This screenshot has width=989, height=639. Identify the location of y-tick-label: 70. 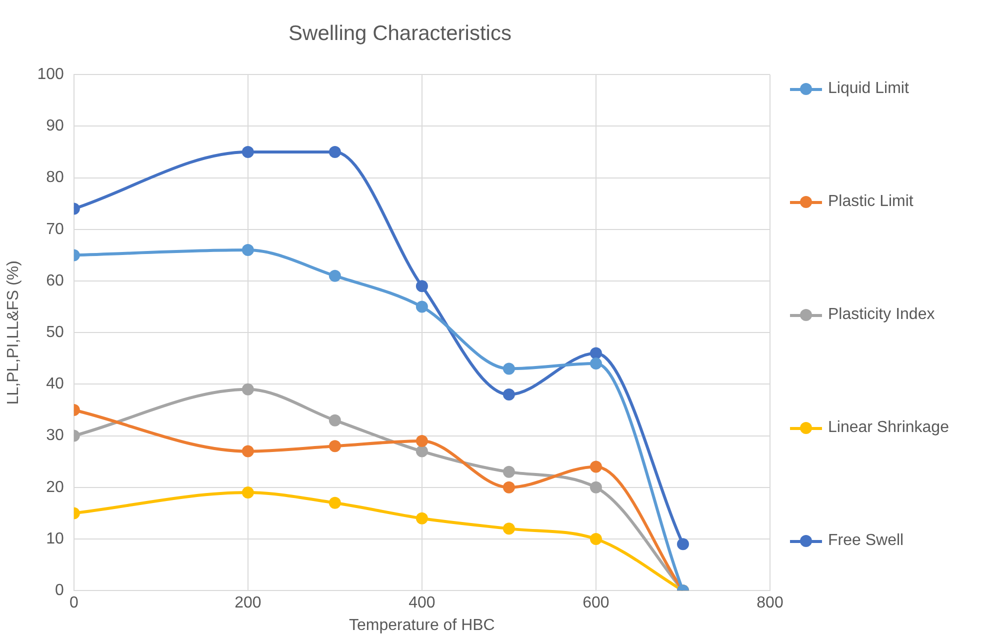
(55, 229).